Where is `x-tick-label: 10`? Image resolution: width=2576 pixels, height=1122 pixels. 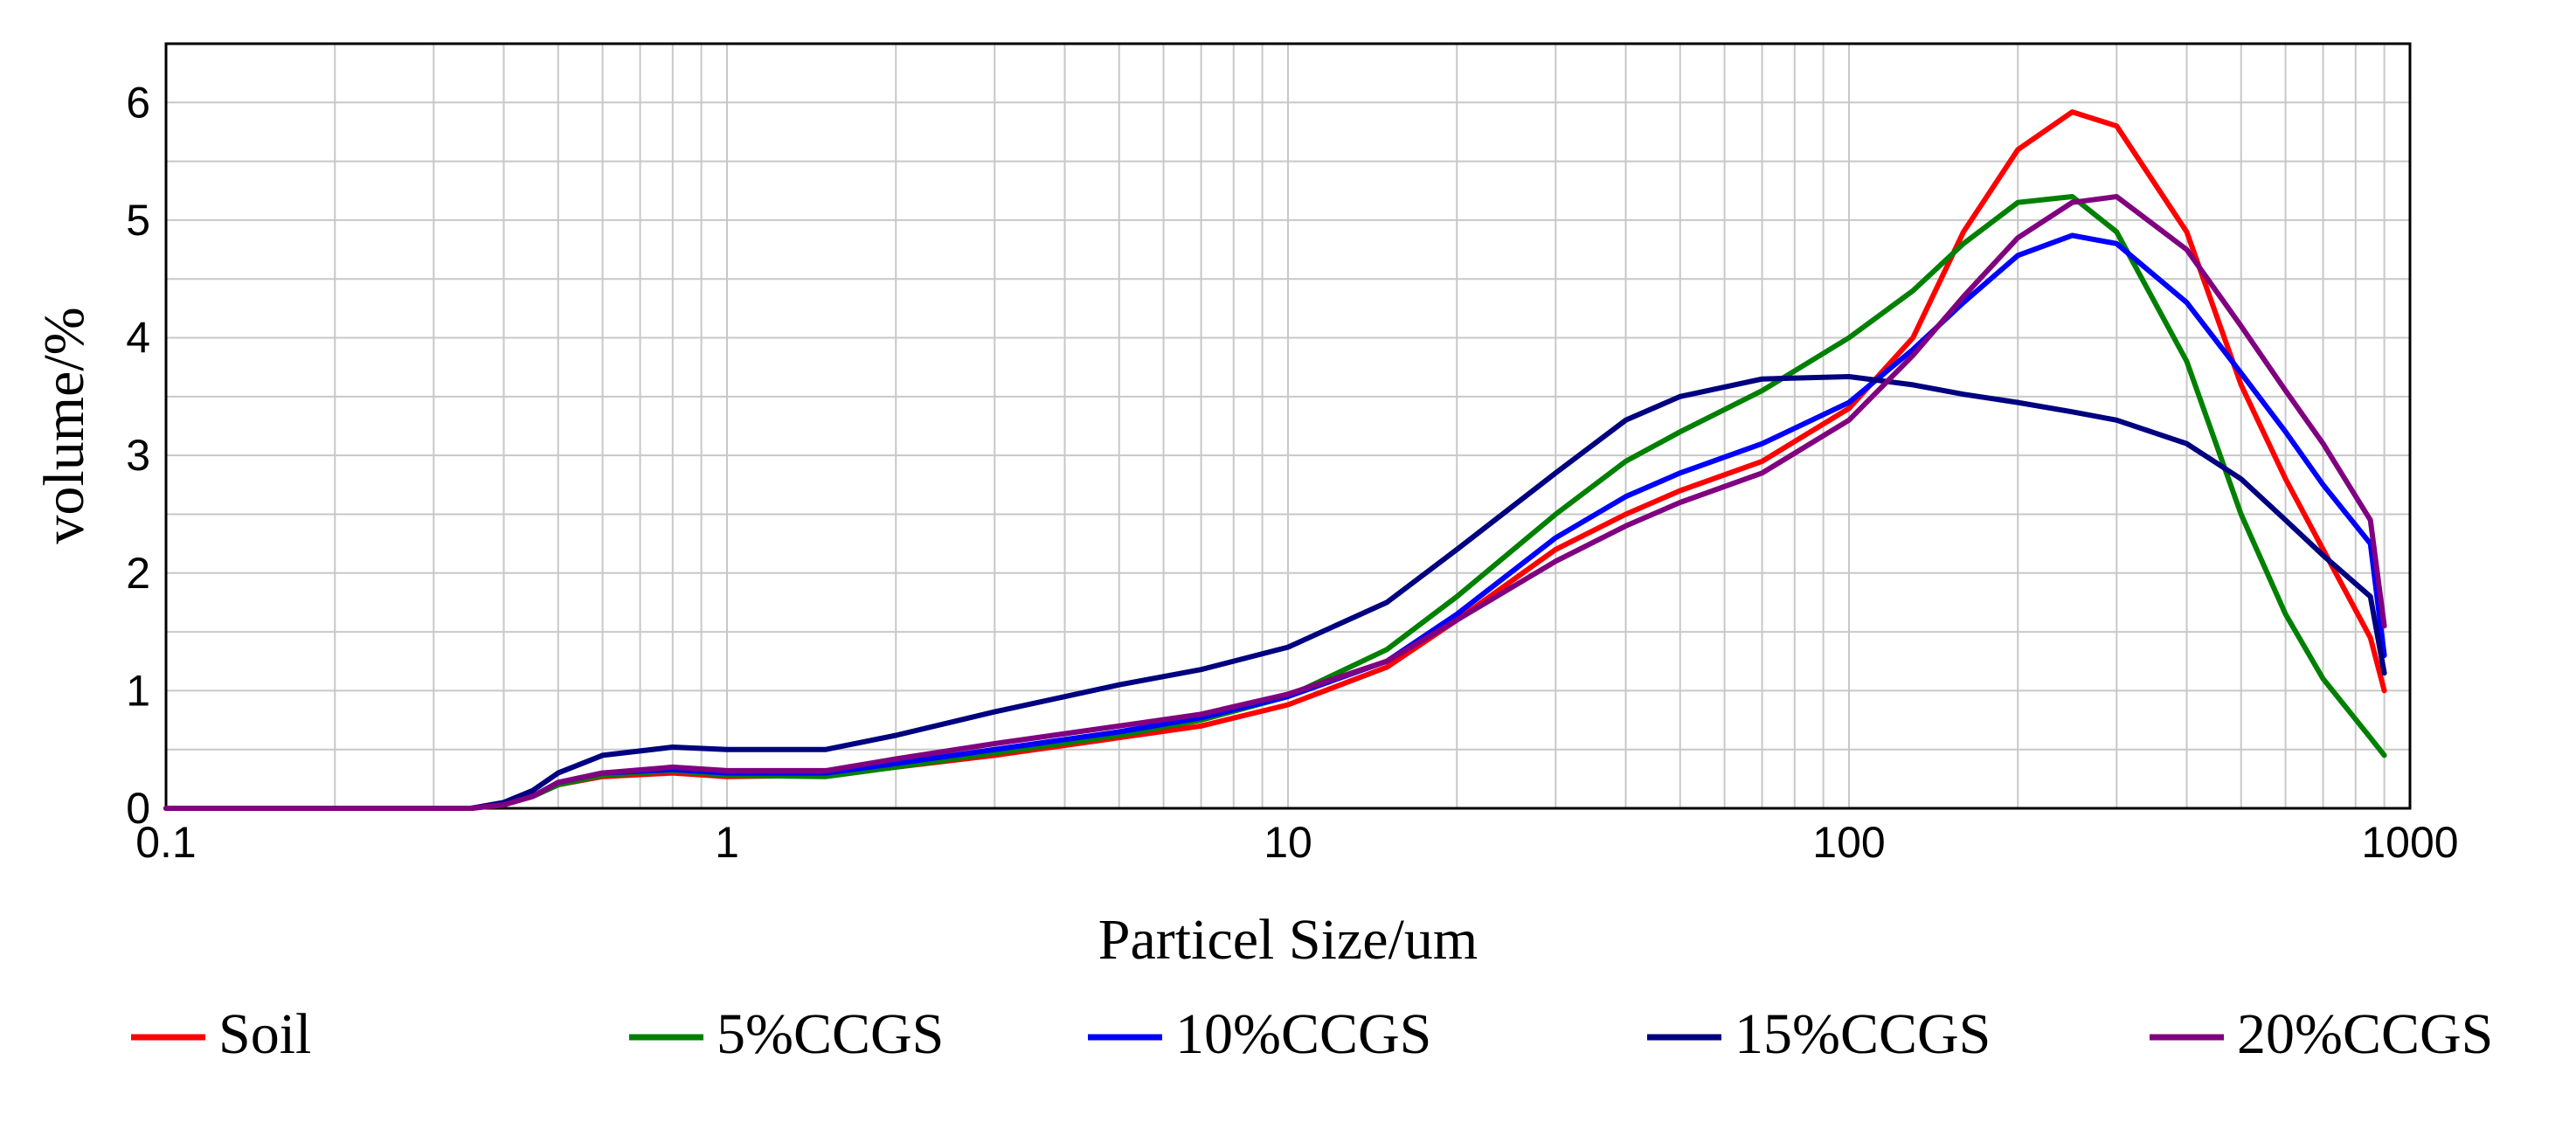 x-tick-label: 10 is located at coordinates (1288, 842).